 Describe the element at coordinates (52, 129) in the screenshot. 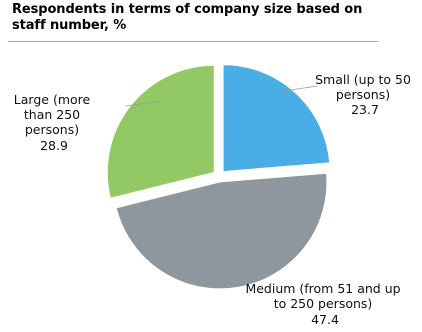

I see `slice-label-large-line-3: persons)` at that location.